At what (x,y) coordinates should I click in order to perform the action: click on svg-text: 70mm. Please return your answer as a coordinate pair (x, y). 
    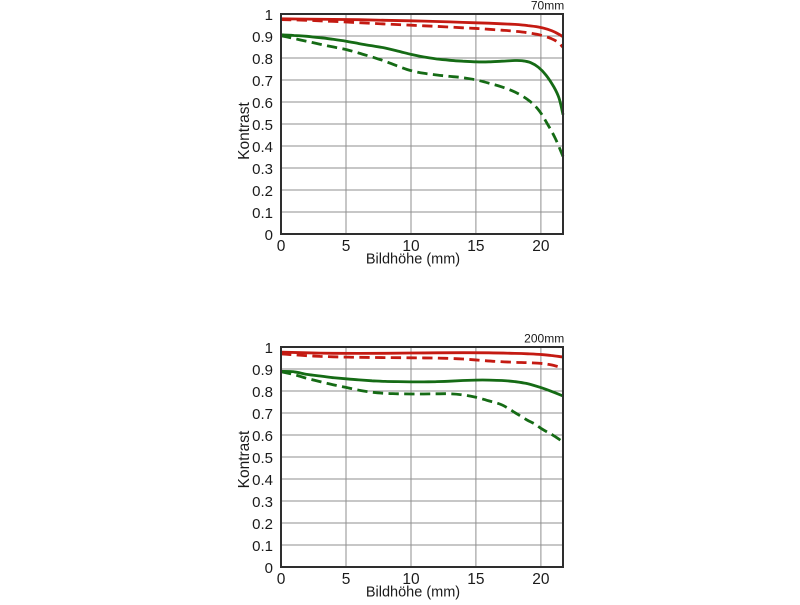
    Looking at the image, I should click on (547, 6).